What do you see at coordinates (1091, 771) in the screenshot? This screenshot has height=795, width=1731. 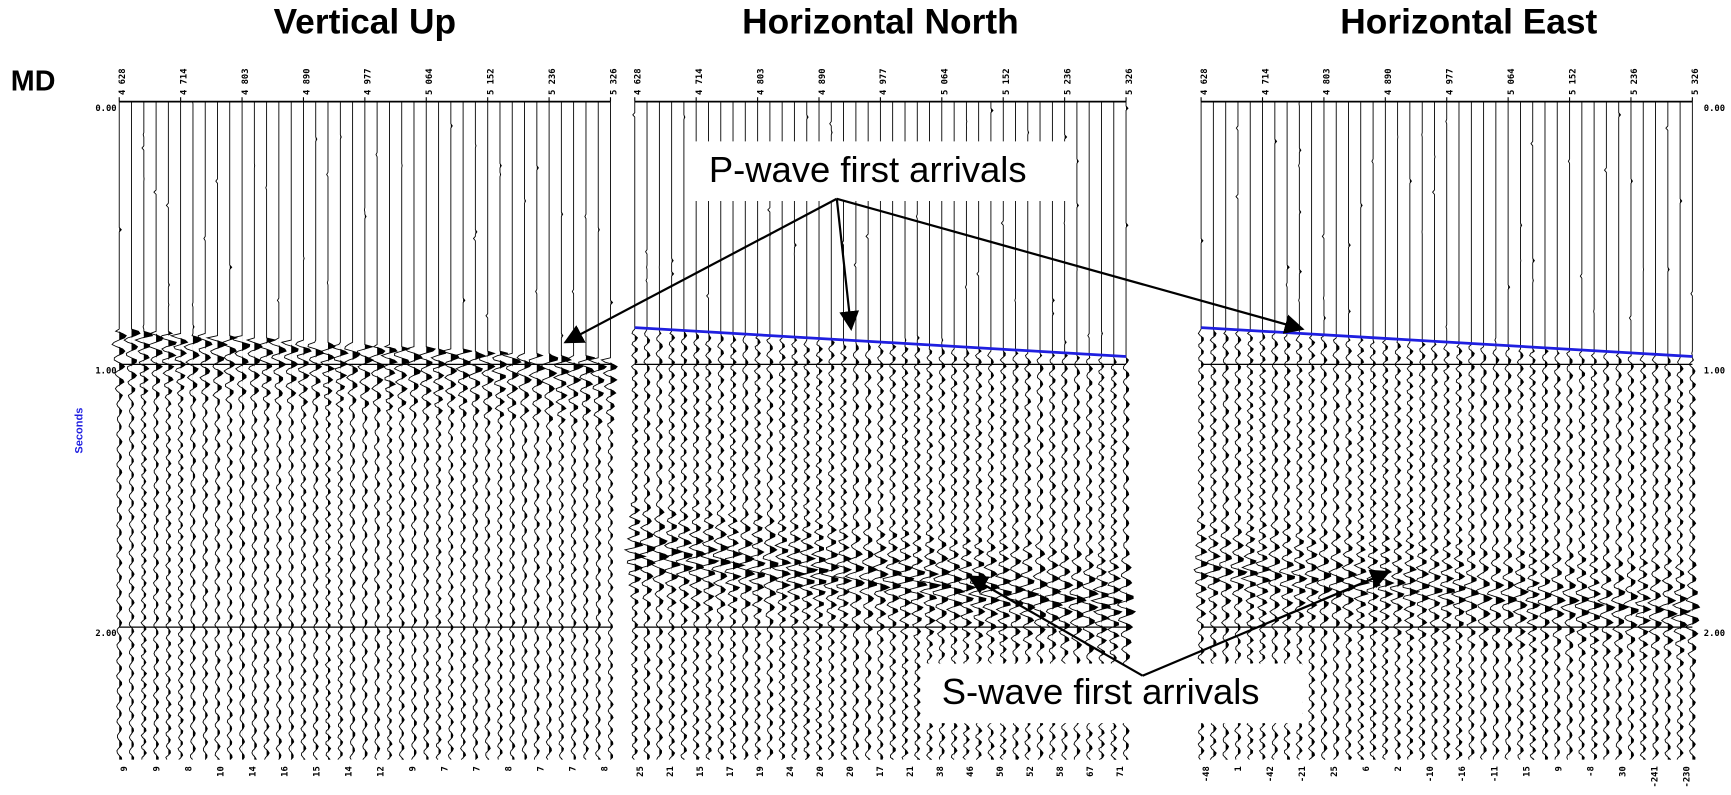 I see `trace-label: 67` at bounding box center [1091, 771].